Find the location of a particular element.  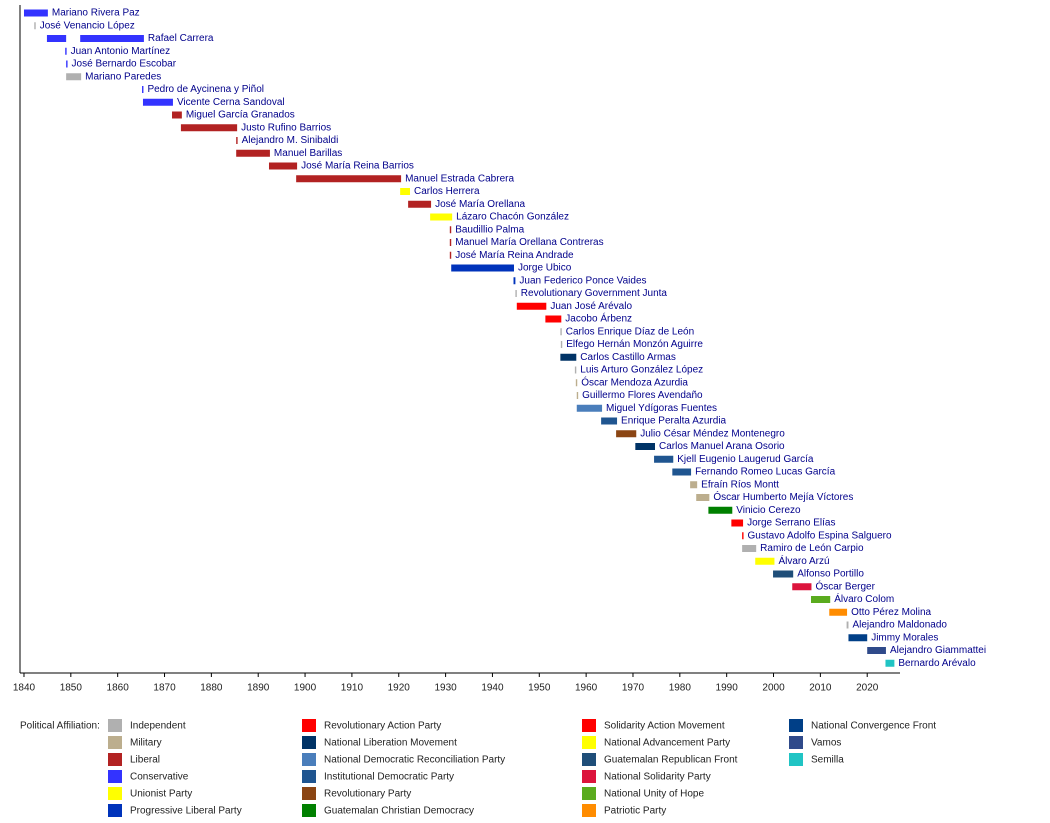

president-name: Juan Federico Ponce Vaides is located at coordinates (582, 280).